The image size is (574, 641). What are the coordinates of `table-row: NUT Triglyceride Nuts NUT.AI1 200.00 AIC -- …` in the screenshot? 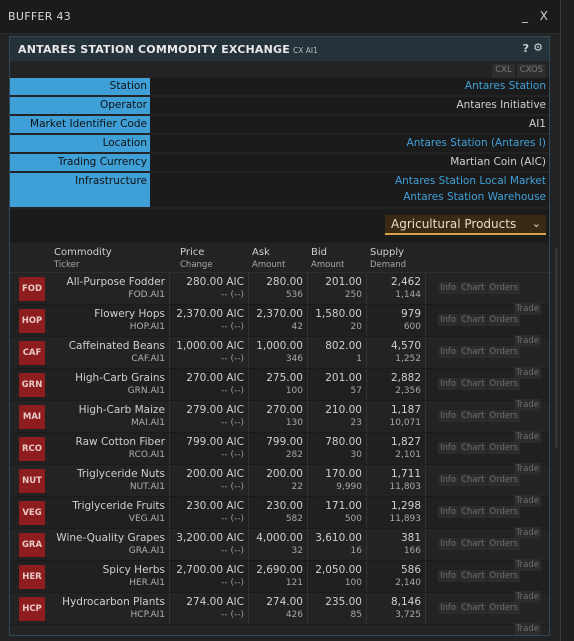 It's located at (279, 486).